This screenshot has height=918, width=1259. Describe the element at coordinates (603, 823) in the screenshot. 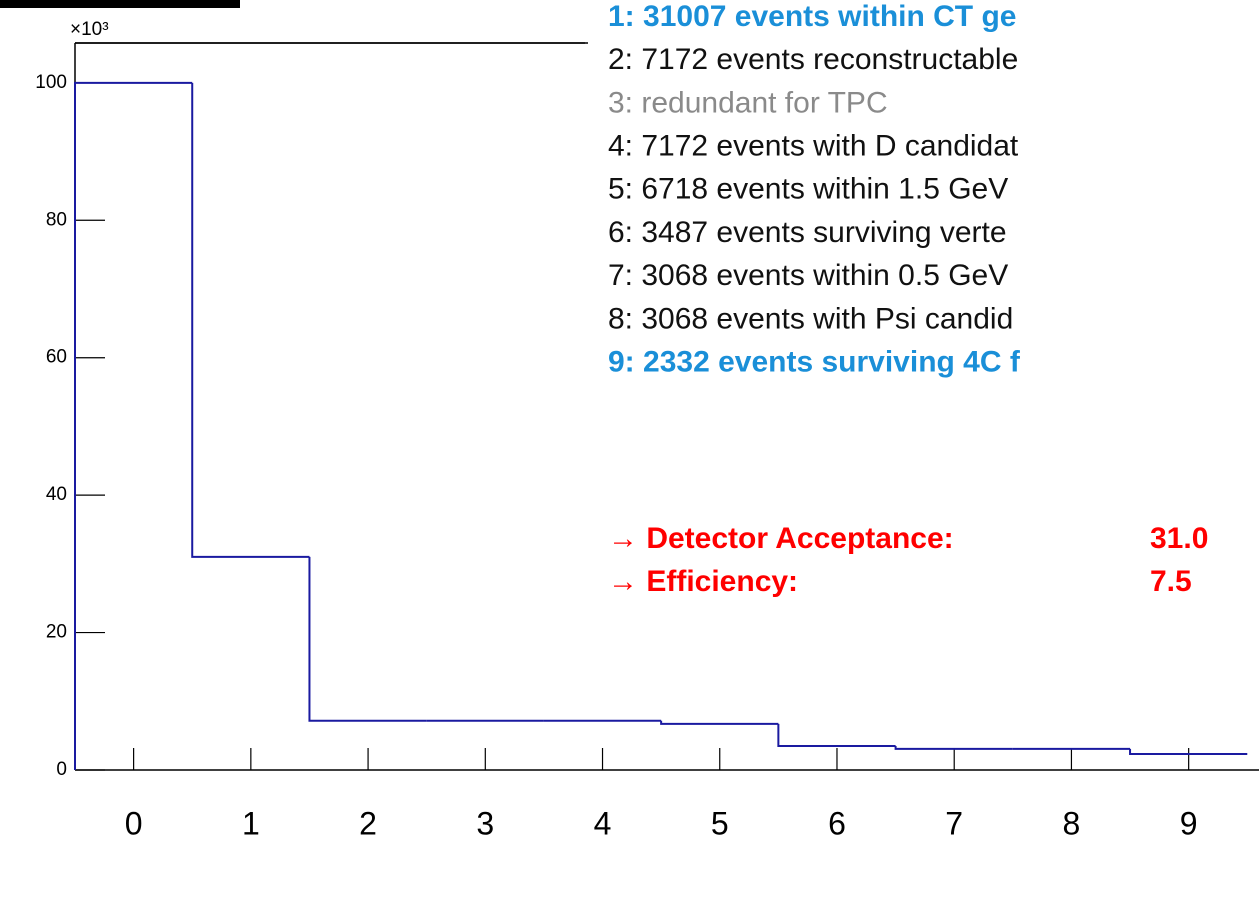

I see `x-tick-label: 4` at that location.